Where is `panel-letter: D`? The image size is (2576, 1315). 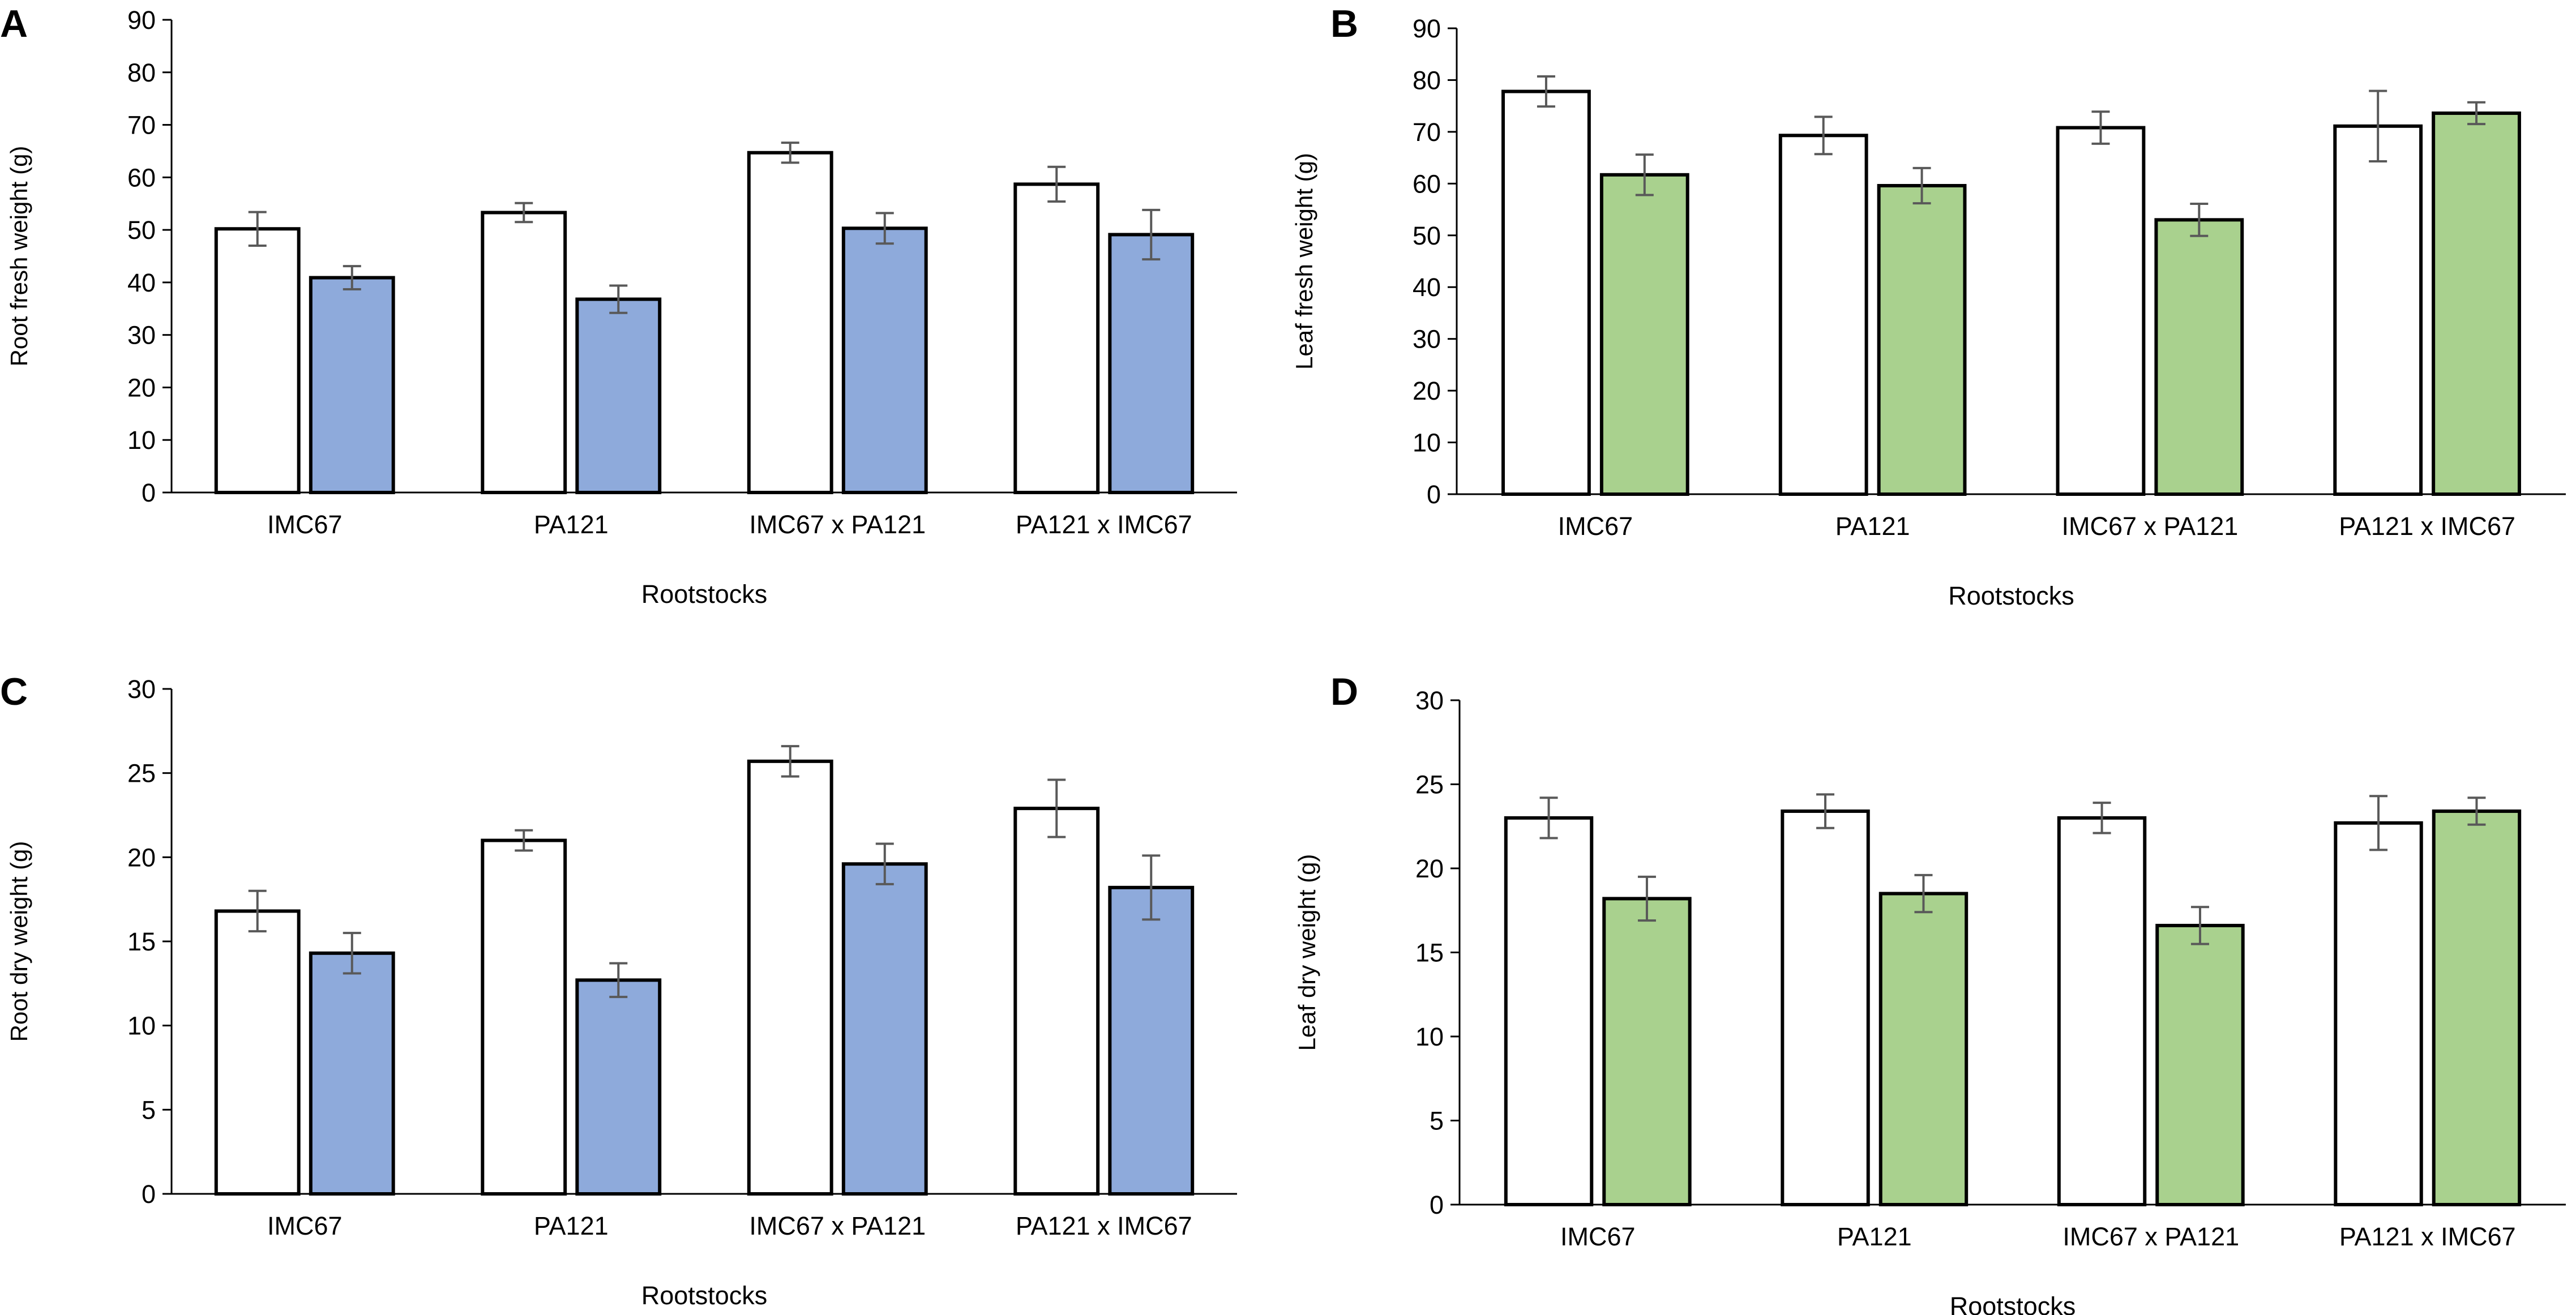
panel-letter: D is located at coordinates (1344, 691).